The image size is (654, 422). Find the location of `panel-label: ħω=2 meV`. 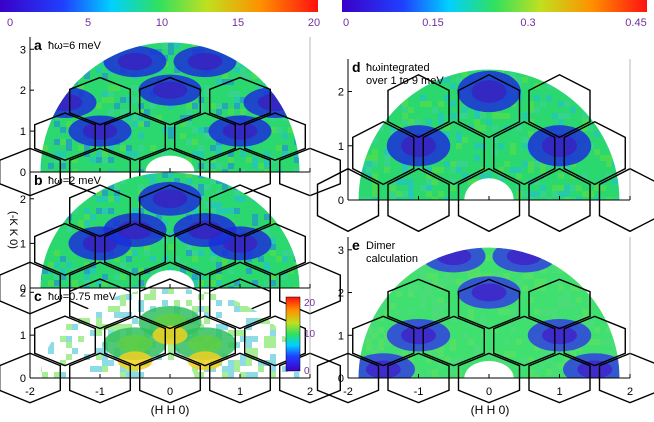

panel-label: ħω=2 meV is located at coordinates (75, 181).